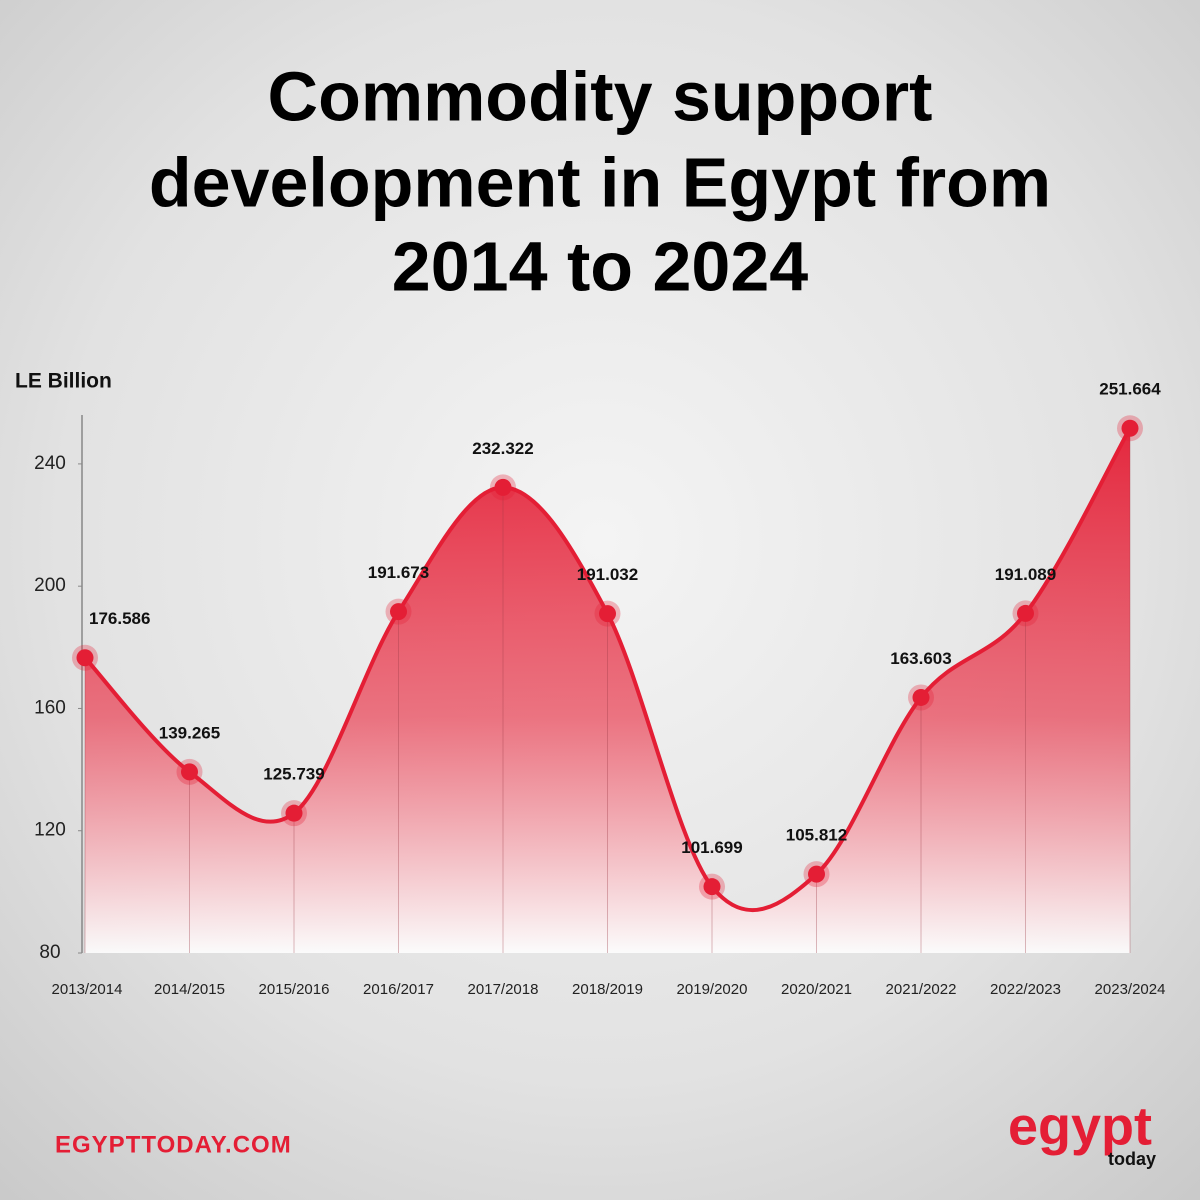  What do you see at coordinates (1025, 574) in the screenshot?
I see `value-label: 191.089` at bounding box center [1025, 574].